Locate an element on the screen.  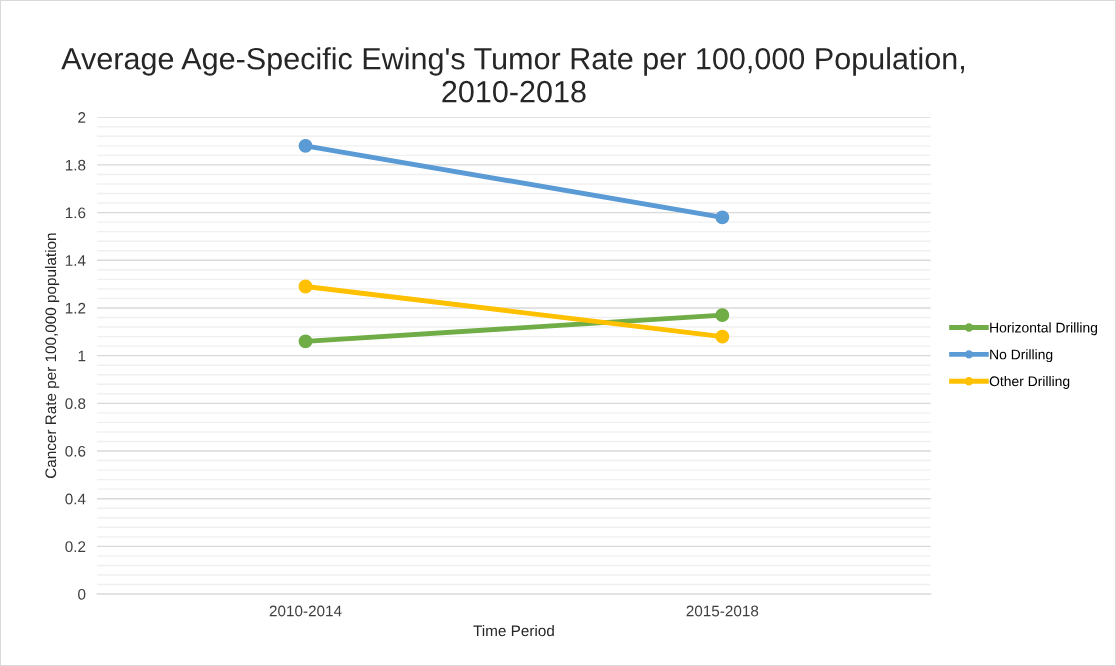
y-tick-label: 2 is located at coordinates (82, 117).